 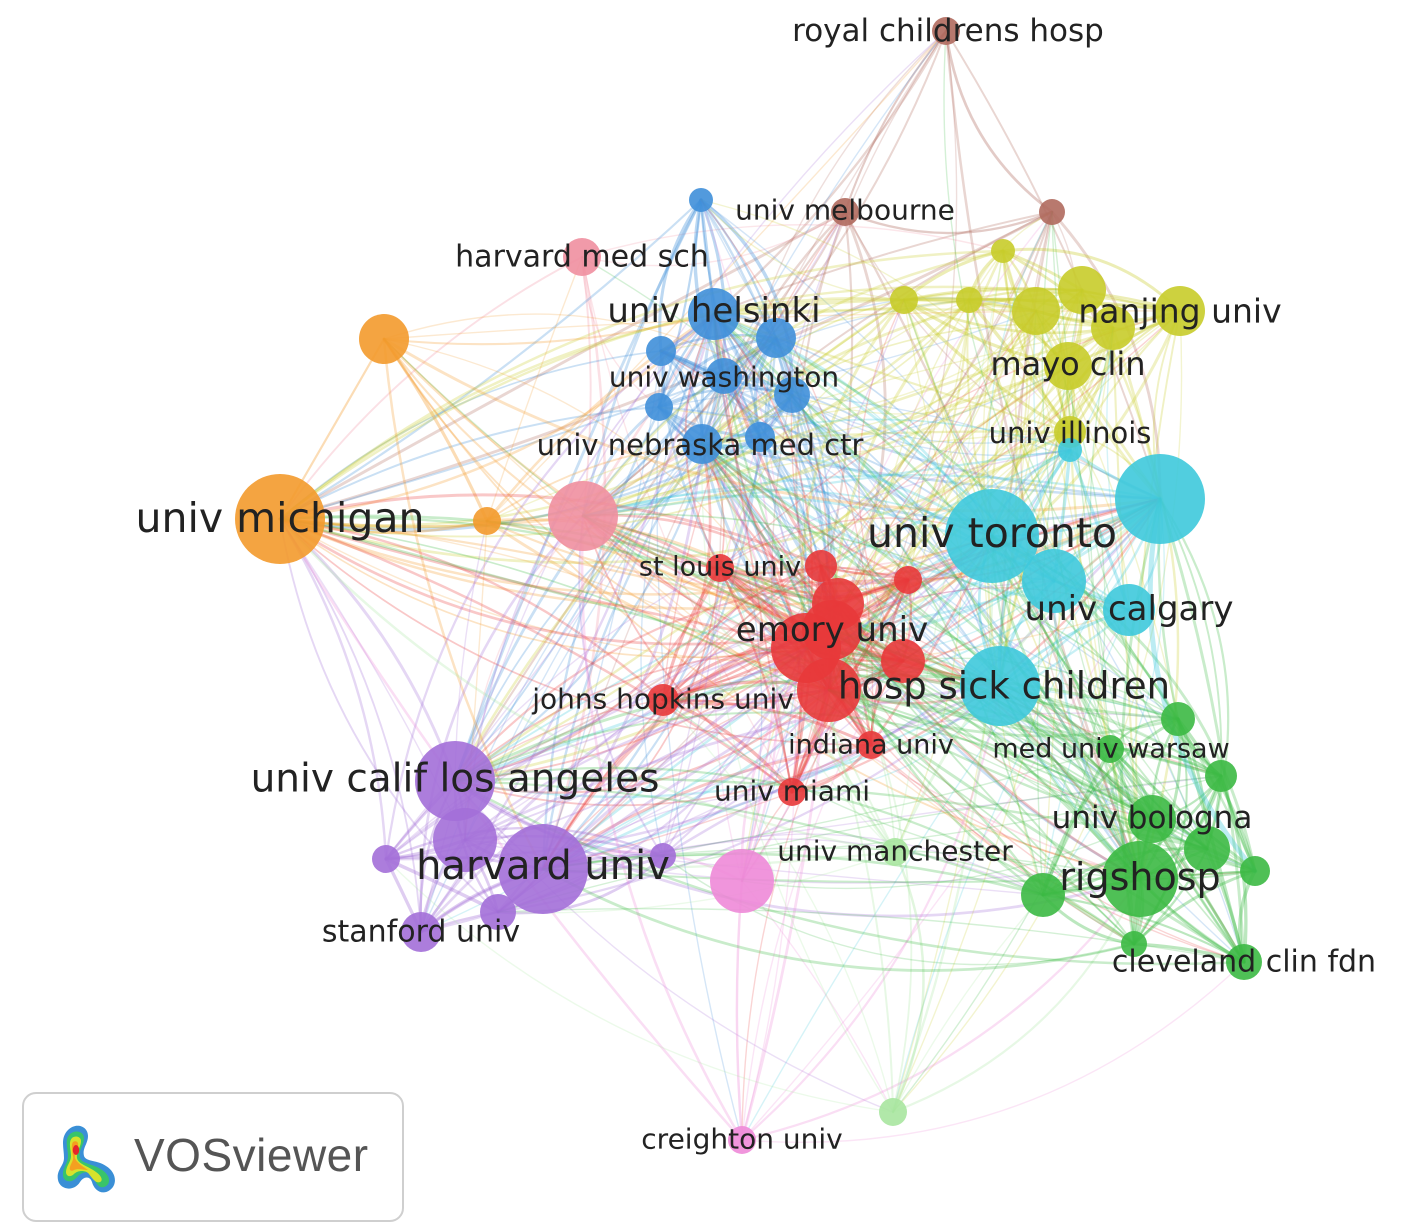 I want to click on node-nanjing-univ, so click(x=1180, y=311).